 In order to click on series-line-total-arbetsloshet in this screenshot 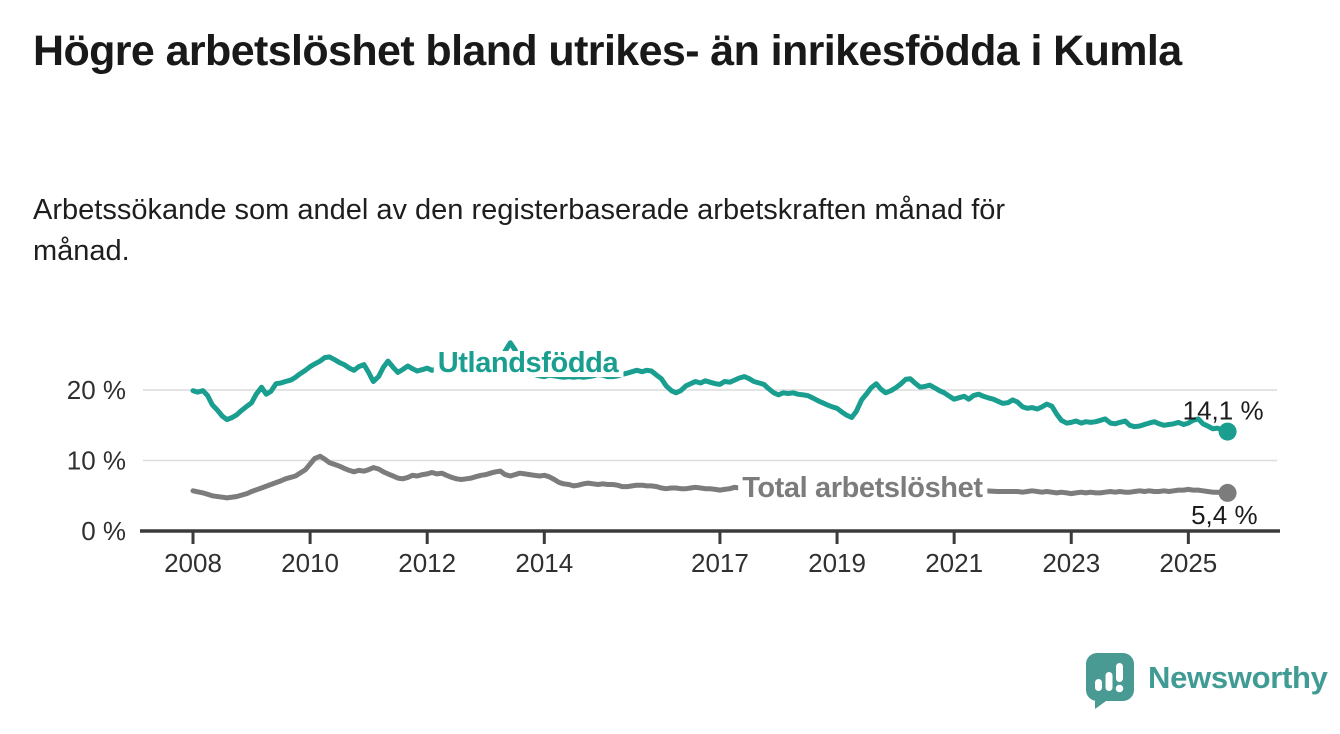, I will do `click(710, 477)`.